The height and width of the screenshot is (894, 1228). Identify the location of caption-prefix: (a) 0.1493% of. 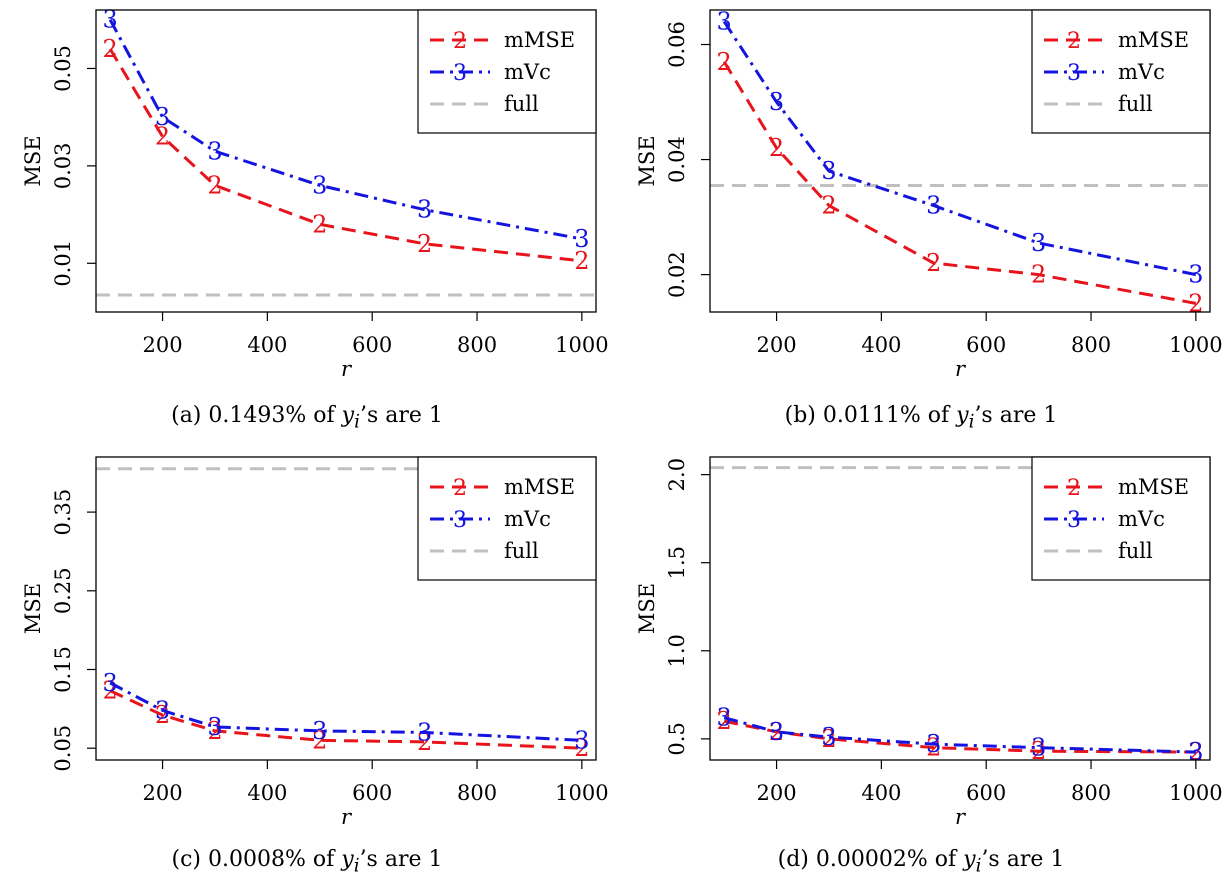
(256, 415).